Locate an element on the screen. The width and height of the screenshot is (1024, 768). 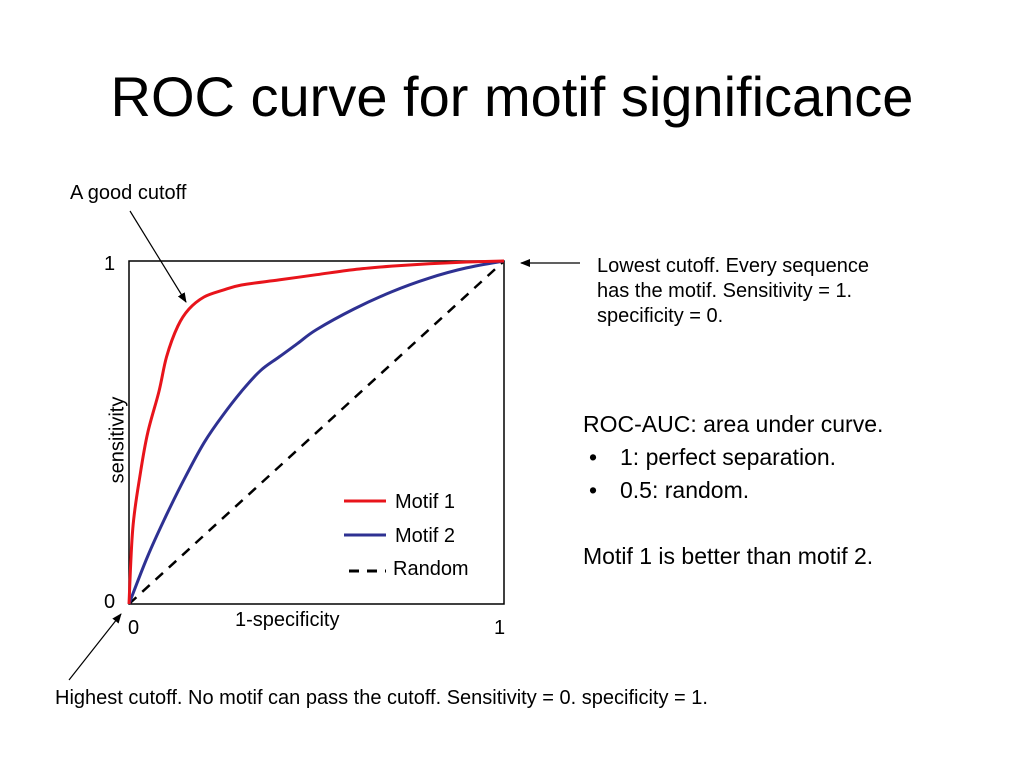
legend: Motif 1 Motif 2 Random is located at coordinates (406, 535).